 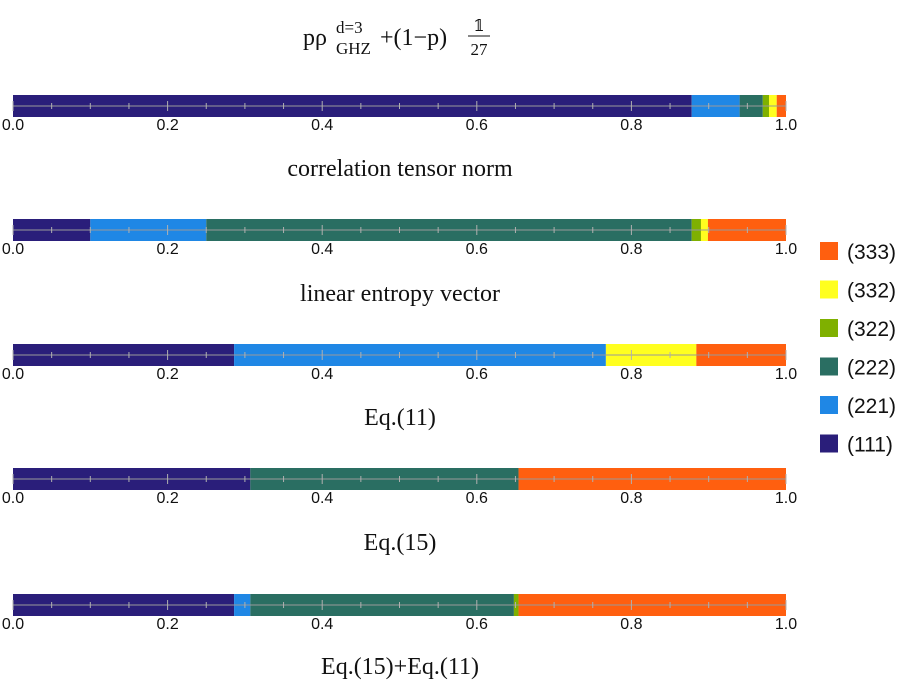 I want to click on legend-item: (332), so click(x=858, y=291).